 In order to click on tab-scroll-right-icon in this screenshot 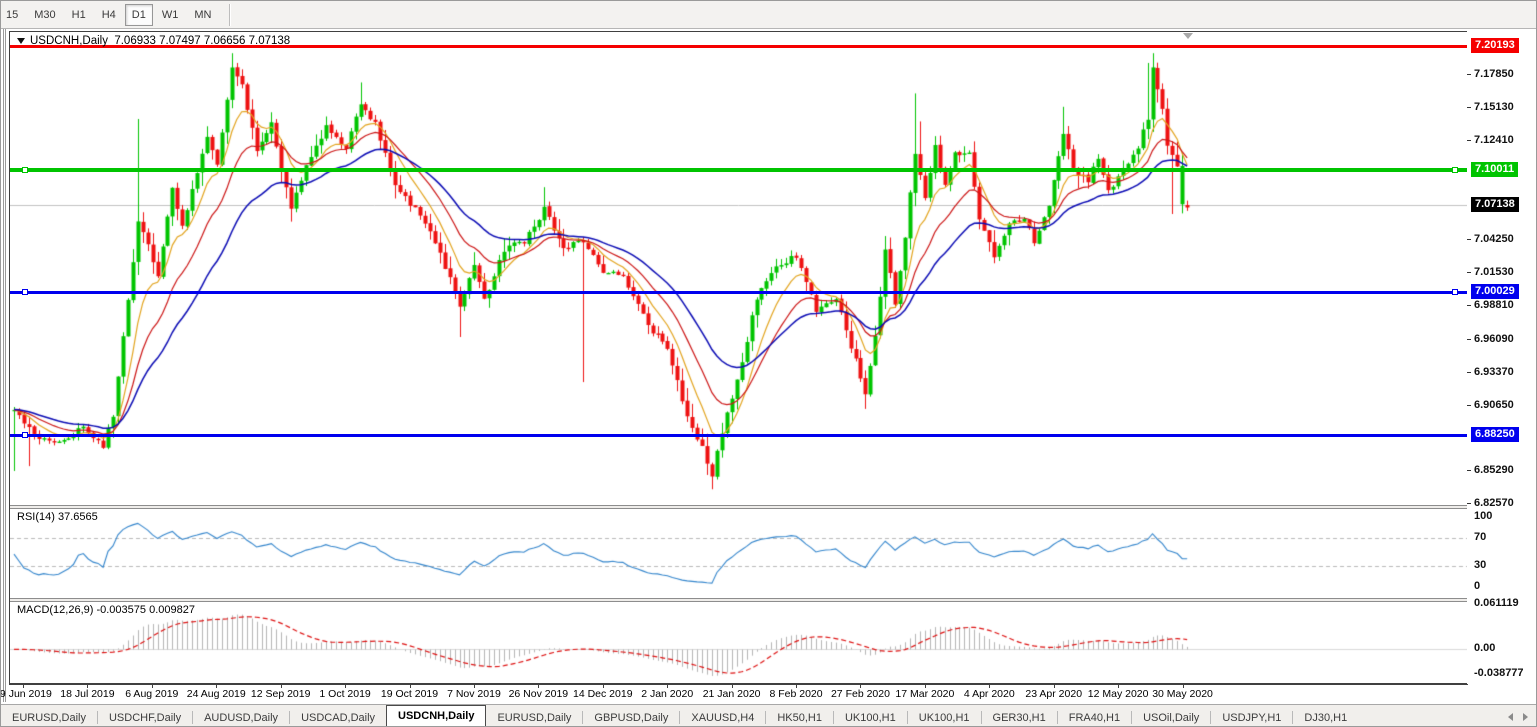, I will do `click(1525, 716)`.